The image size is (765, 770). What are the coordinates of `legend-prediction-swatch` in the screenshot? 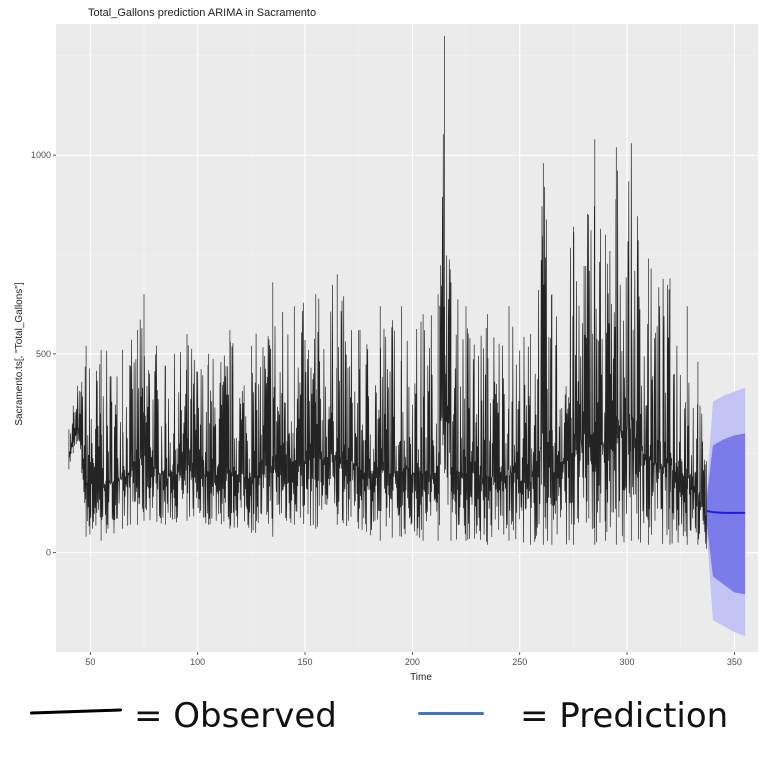 It's located at (451, 713).